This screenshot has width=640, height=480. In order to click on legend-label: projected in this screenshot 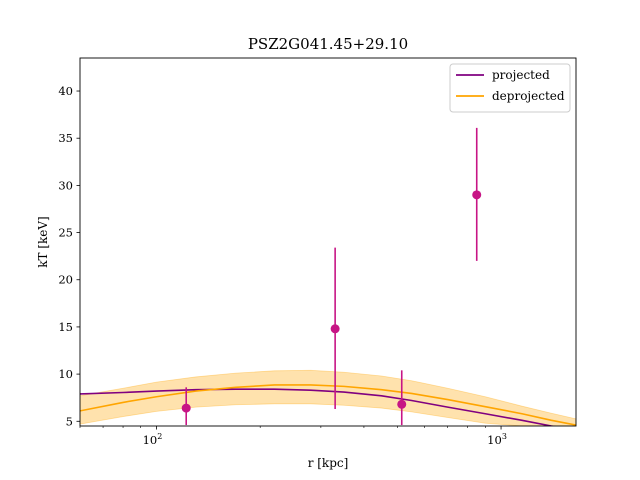, I will do `click(521, 75)`.